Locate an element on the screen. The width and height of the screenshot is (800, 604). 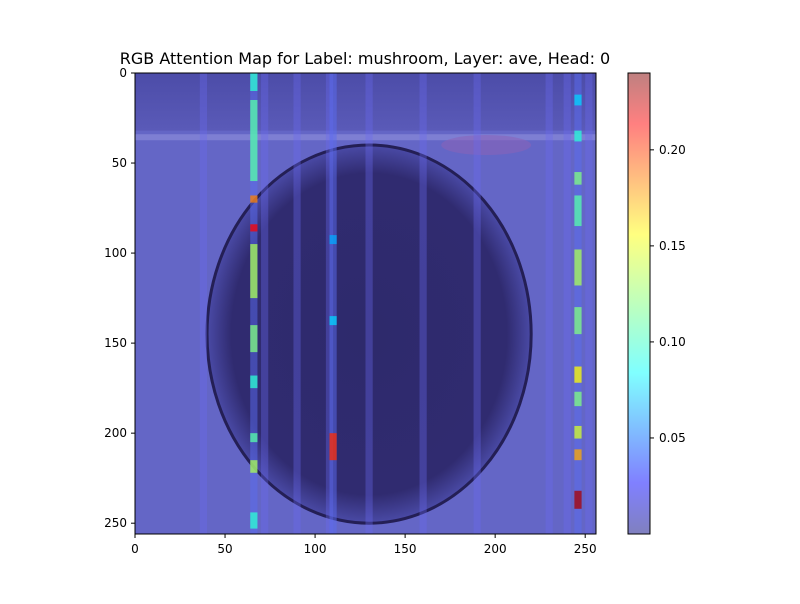
image-pink-glare is located at coordinates (486, 145).